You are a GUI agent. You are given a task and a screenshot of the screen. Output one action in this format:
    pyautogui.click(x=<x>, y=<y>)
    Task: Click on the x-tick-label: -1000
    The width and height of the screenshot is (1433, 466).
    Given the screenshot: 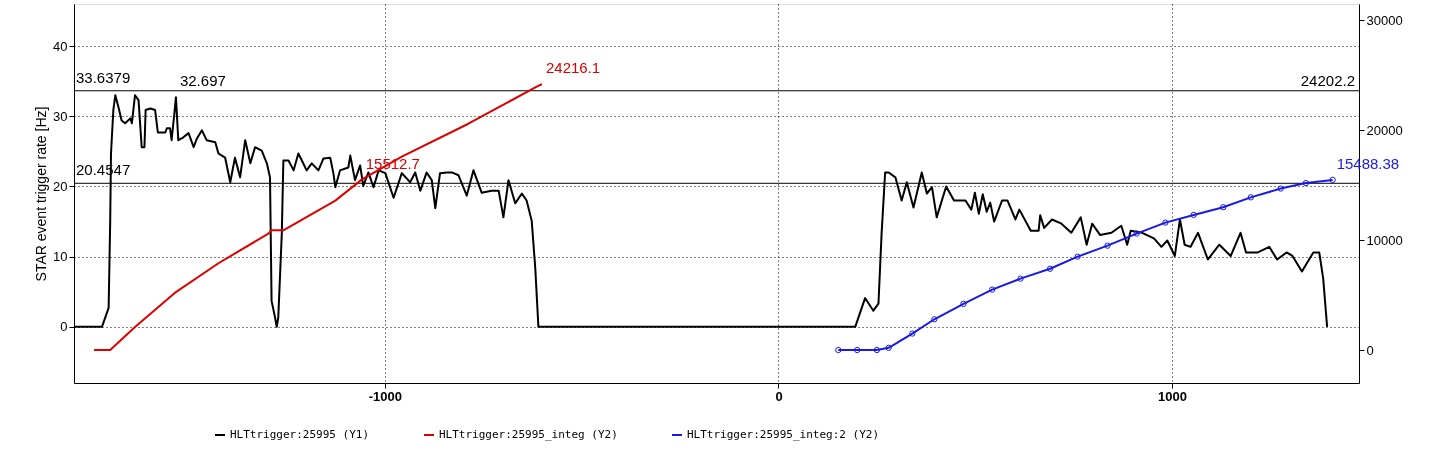 What is the action you would take?
    pyautogui.click(x=385, y=396)
    